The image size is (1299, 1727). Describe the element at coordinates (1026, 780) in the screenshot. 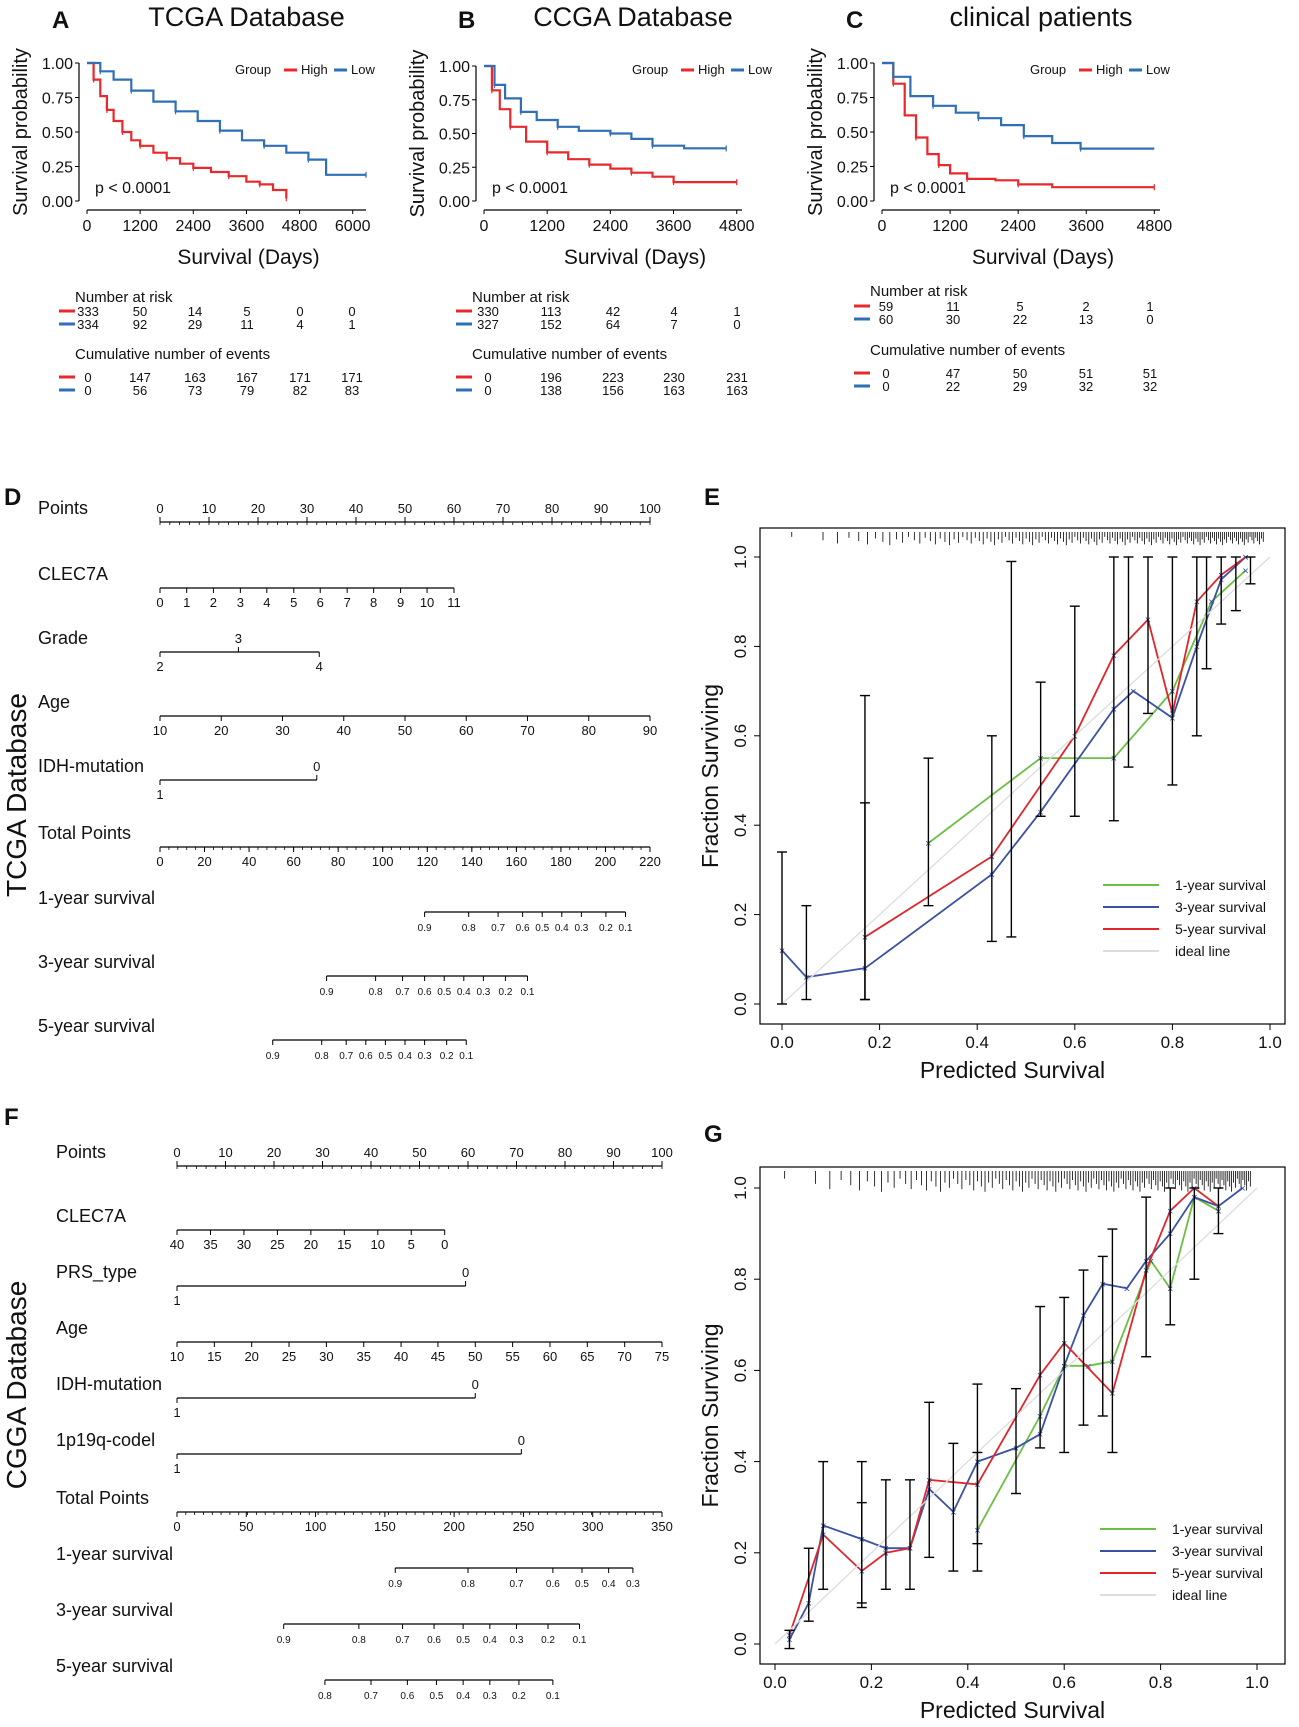

I see `calibration-line-ideal-line` at that location.